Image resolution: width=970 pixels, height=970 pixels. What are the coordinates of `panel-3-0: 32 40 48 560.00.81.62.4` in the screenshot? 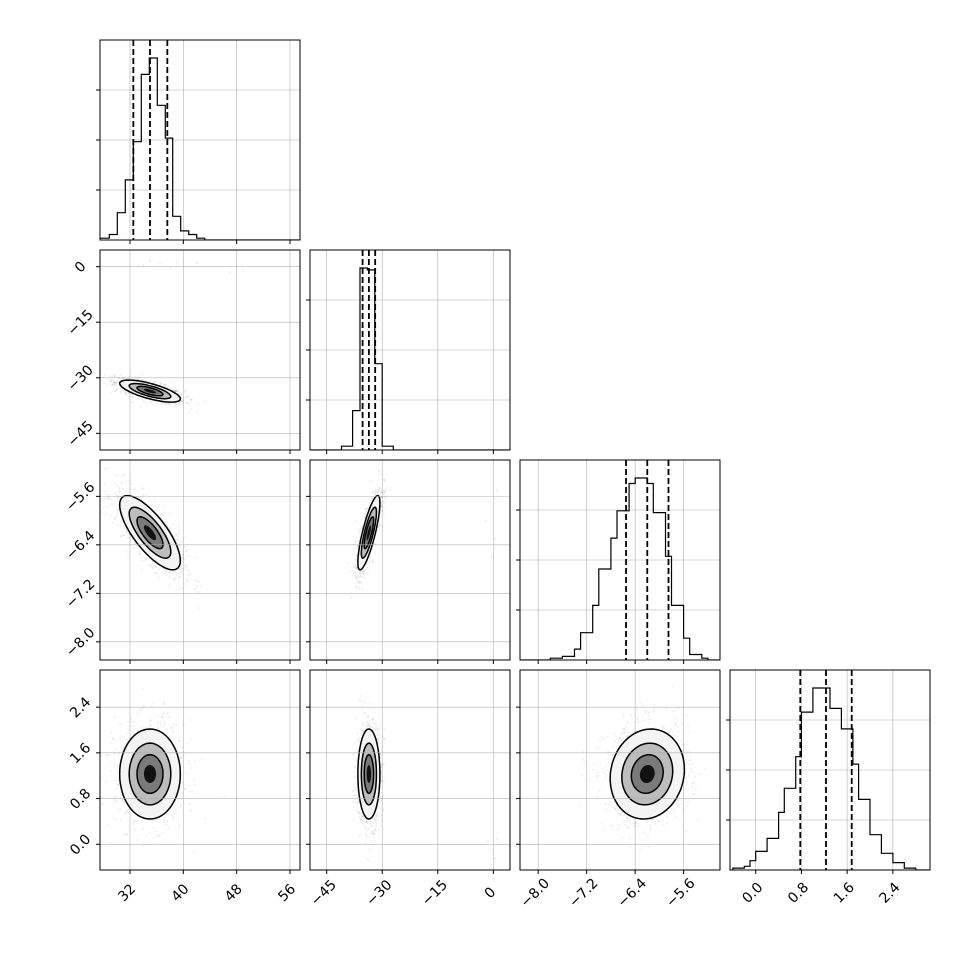 It's located at (184, 787).